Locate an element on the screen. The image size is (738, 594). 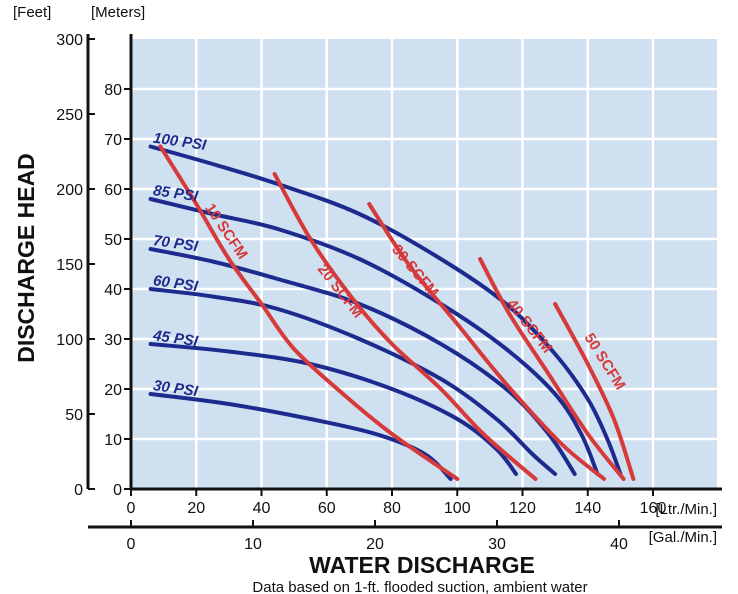
gpm-unit-label: [Gal./Min.] is located at coordinates (683, 537).